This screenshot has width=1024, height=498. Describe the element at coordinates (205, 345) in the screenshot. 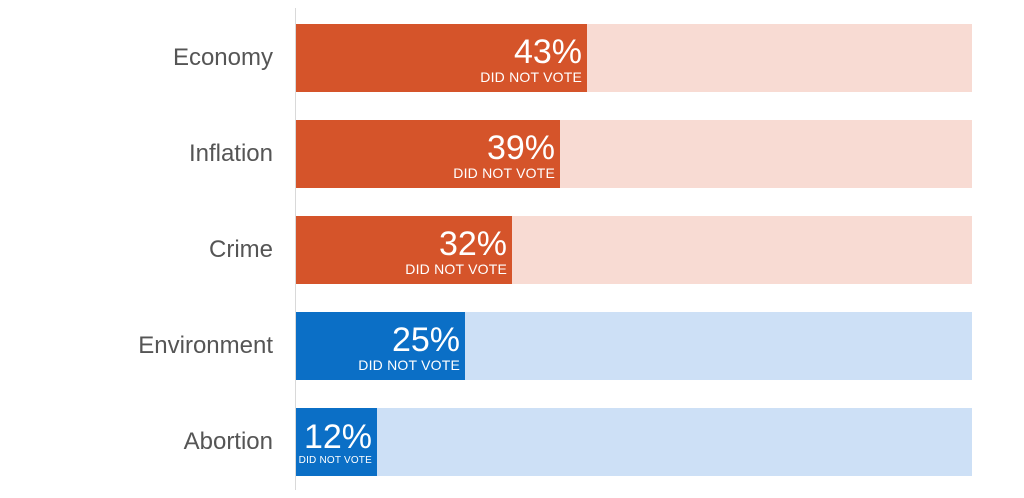

I see `category-label: Environment` at that location.